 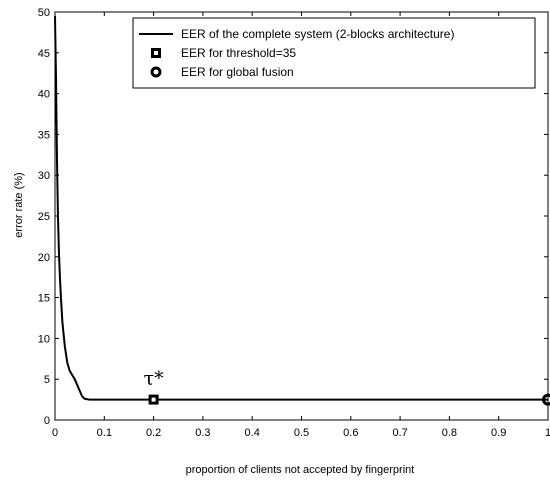 I want to click on x-tick-label: 0.2, so click(x=153, y=433).